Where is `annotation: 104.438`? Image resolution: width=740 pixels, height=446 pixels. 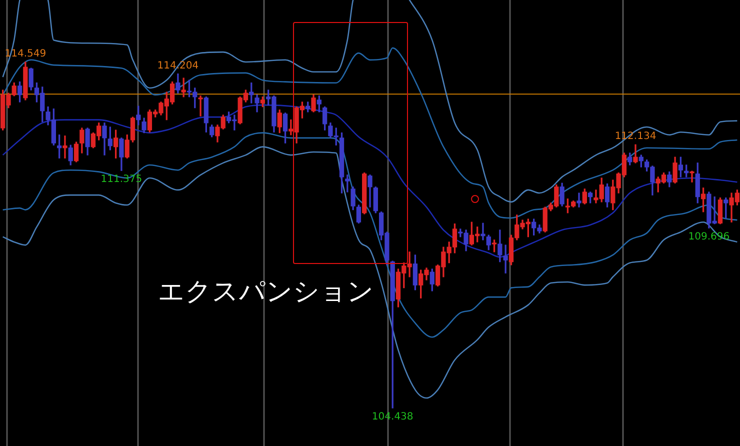 annotation: 104.438 is located at coordinates (393, 417).